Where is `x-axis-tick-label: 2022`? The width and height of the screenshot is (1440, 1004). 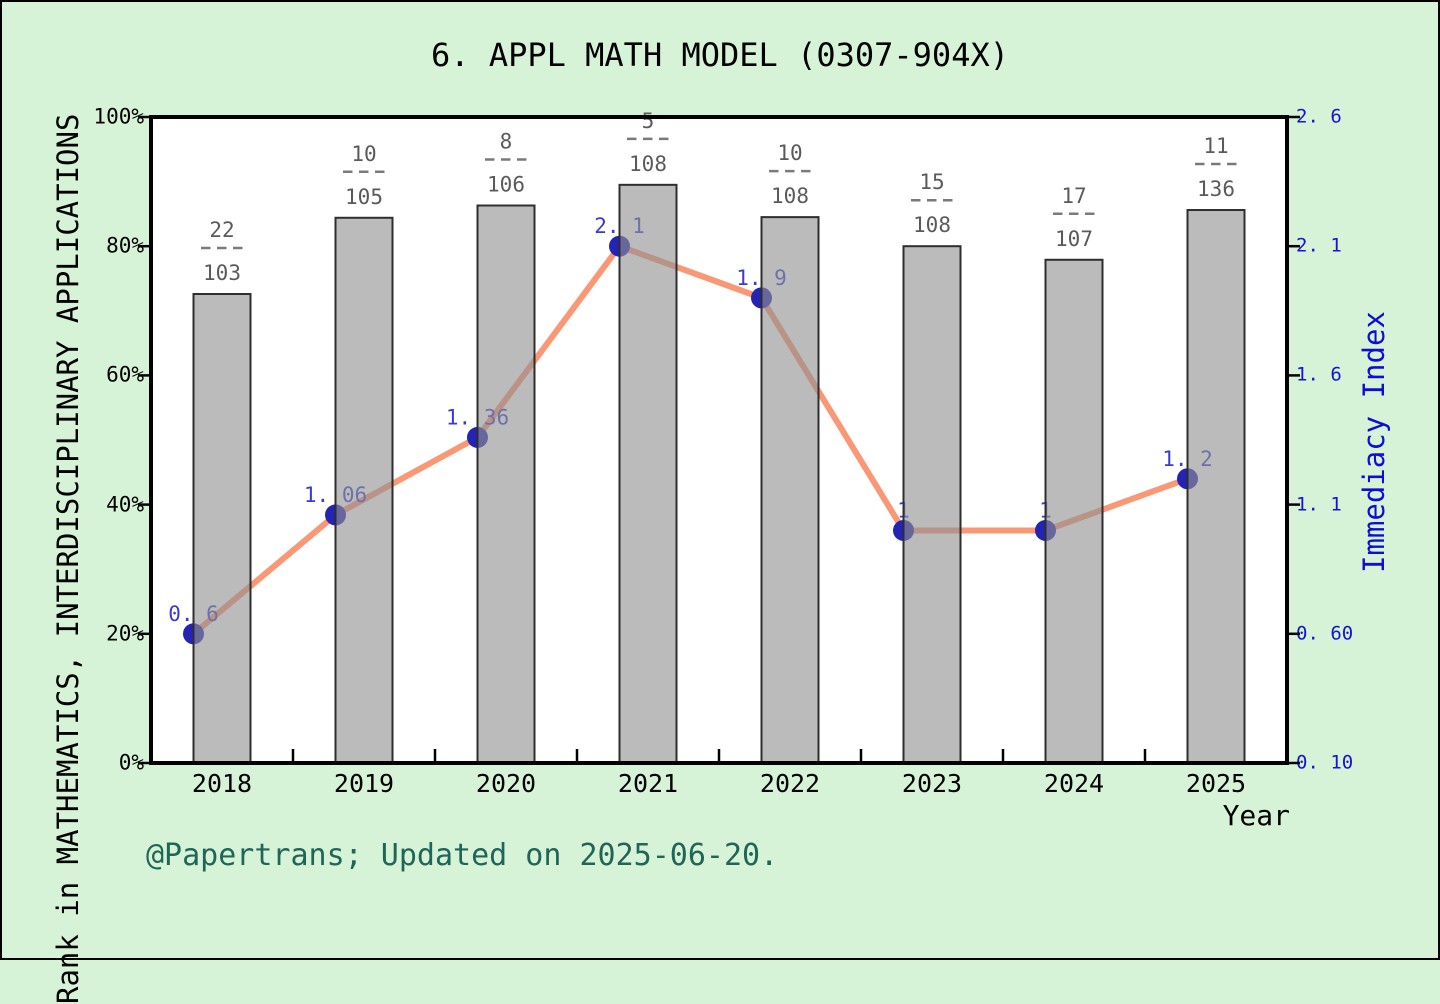
x-axis-tick-label: 2022 is located at coordinates (790, 783).